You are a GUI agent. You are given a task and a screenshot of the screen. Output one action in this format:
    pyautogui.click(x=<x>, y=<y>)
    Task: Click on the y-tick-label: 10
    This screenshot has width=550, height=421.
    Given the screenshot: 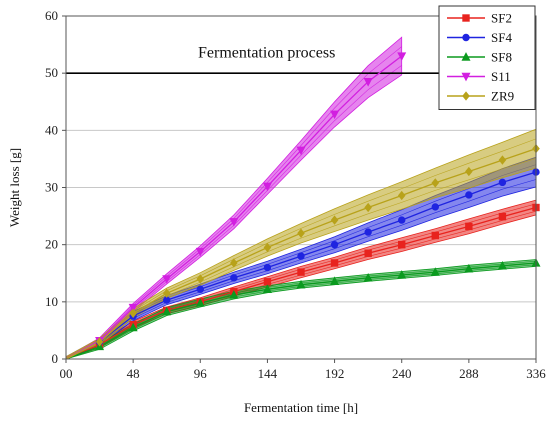 What is the action you would take?
    pyautogui.click(x=51, y=301)
    